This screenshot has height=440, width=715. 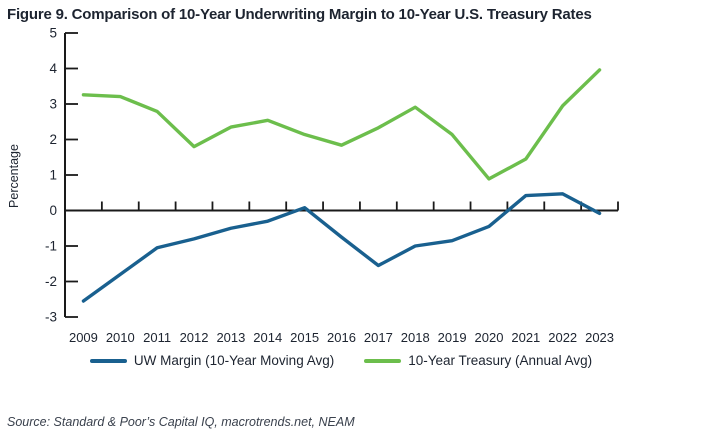 I want to click on x-year-label: 2012, so click(x=194, y=337).